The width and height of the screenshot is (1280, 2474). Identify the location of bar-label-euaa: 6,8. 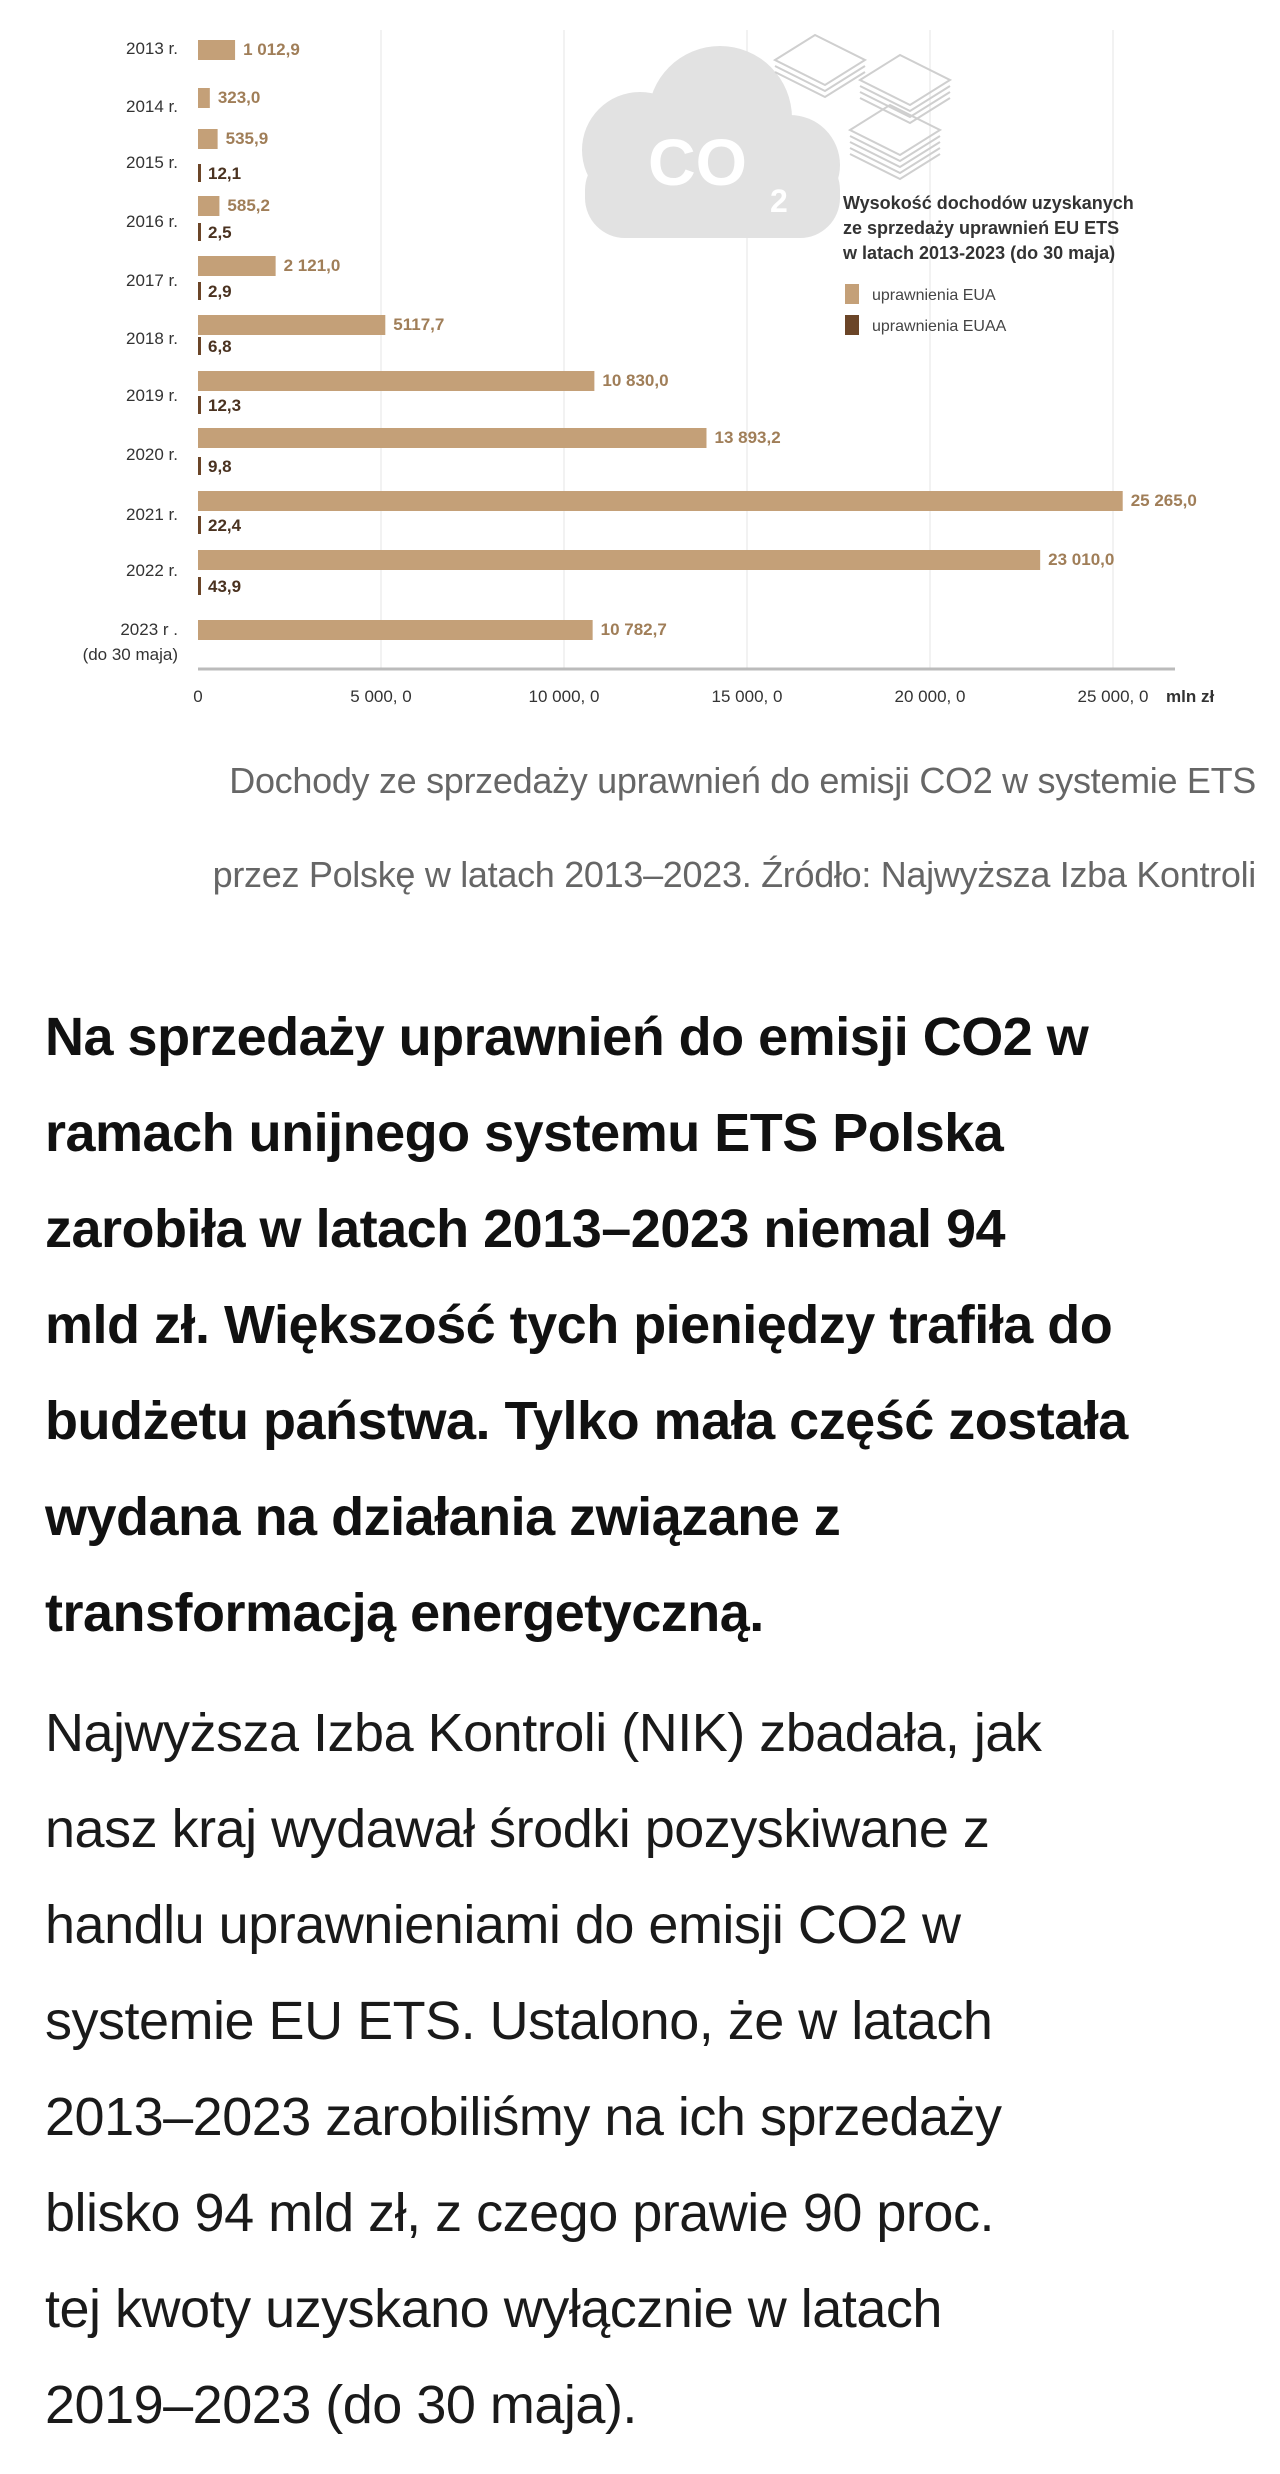
(220, 346).